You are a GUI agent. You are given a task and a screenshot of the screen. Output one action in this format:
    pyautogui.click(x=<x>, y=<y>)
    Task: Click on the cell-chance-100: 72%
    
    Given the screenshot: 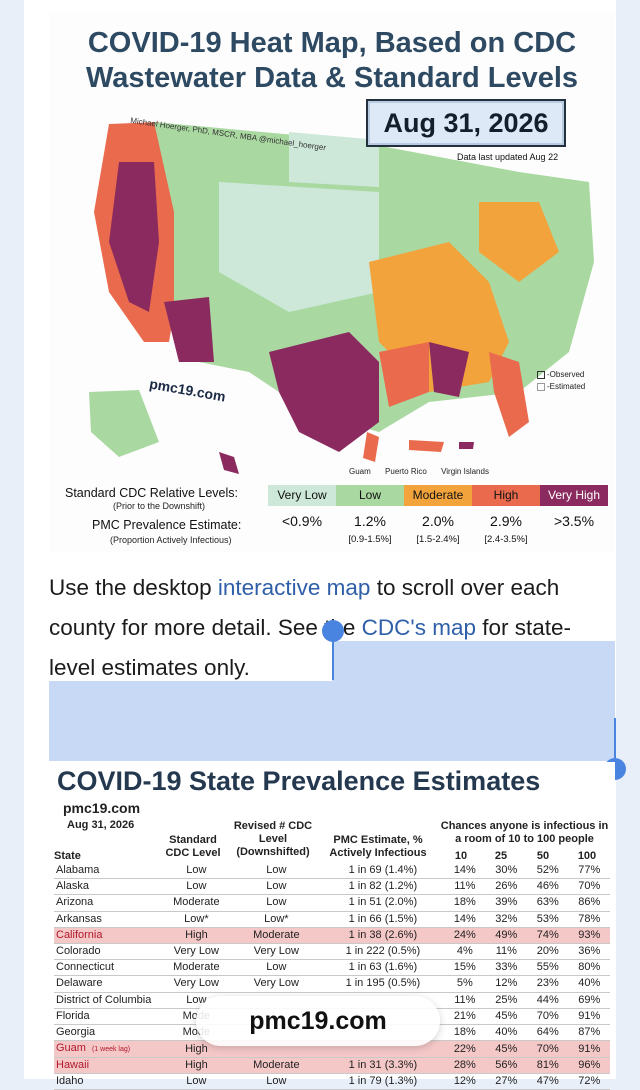 What is the action you would take?
    pyautogui.click(x=589, y=1081)
    